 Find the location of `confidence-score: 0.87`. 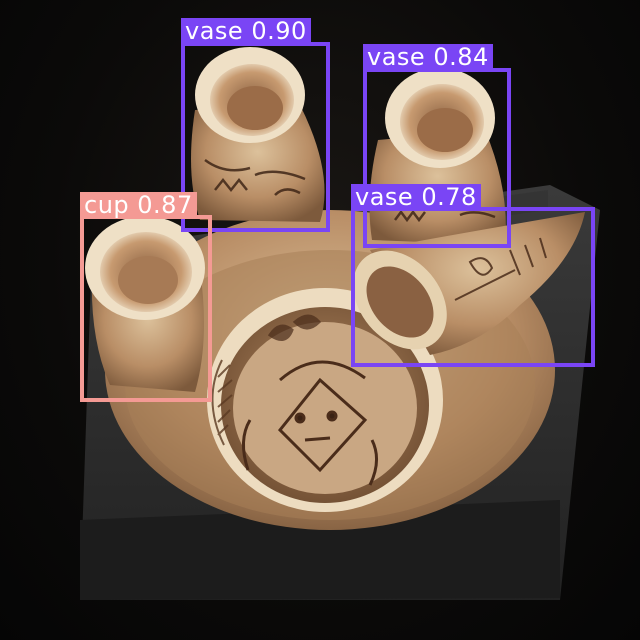

confidence-score: 0.87 is located at coordinates (165, 205).